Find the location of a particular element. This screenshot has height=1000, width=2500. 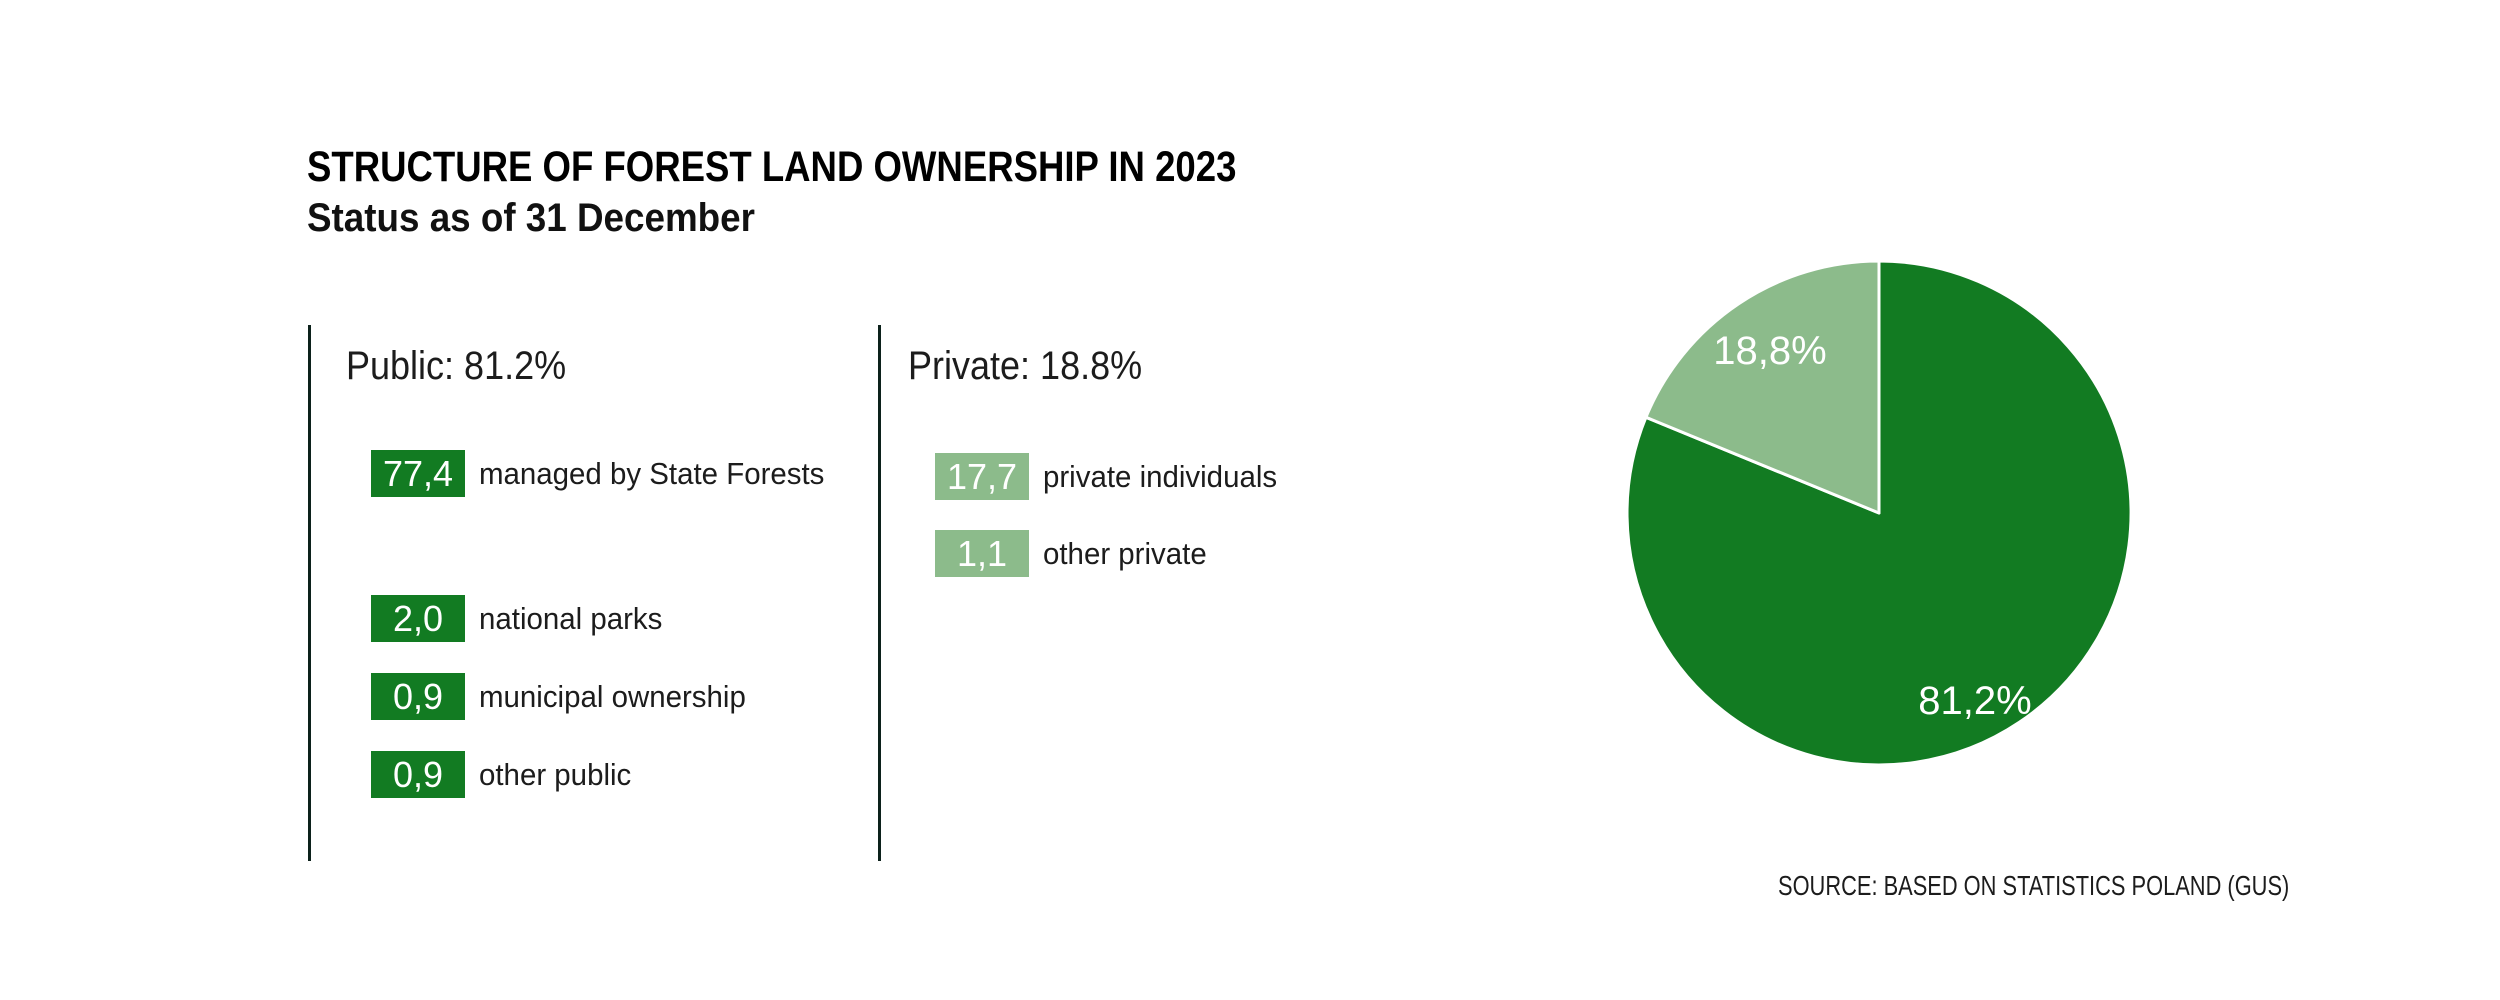

legend-row-public-0: 77,4 managed by State Forests is located at coordinates (607, 473).